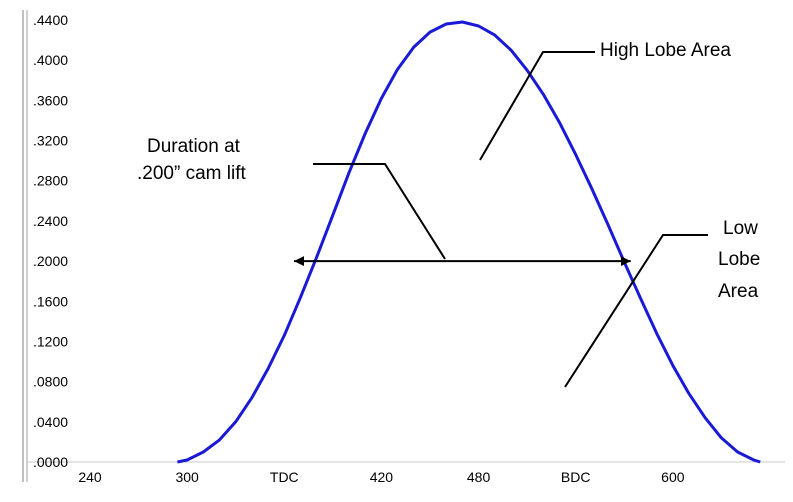 This screenshot has width=793, height=502. What do you see at coordinates (50, 422) in the screenshot?
I see `y-tick-label: .0400` at bounding box center [50, 422].